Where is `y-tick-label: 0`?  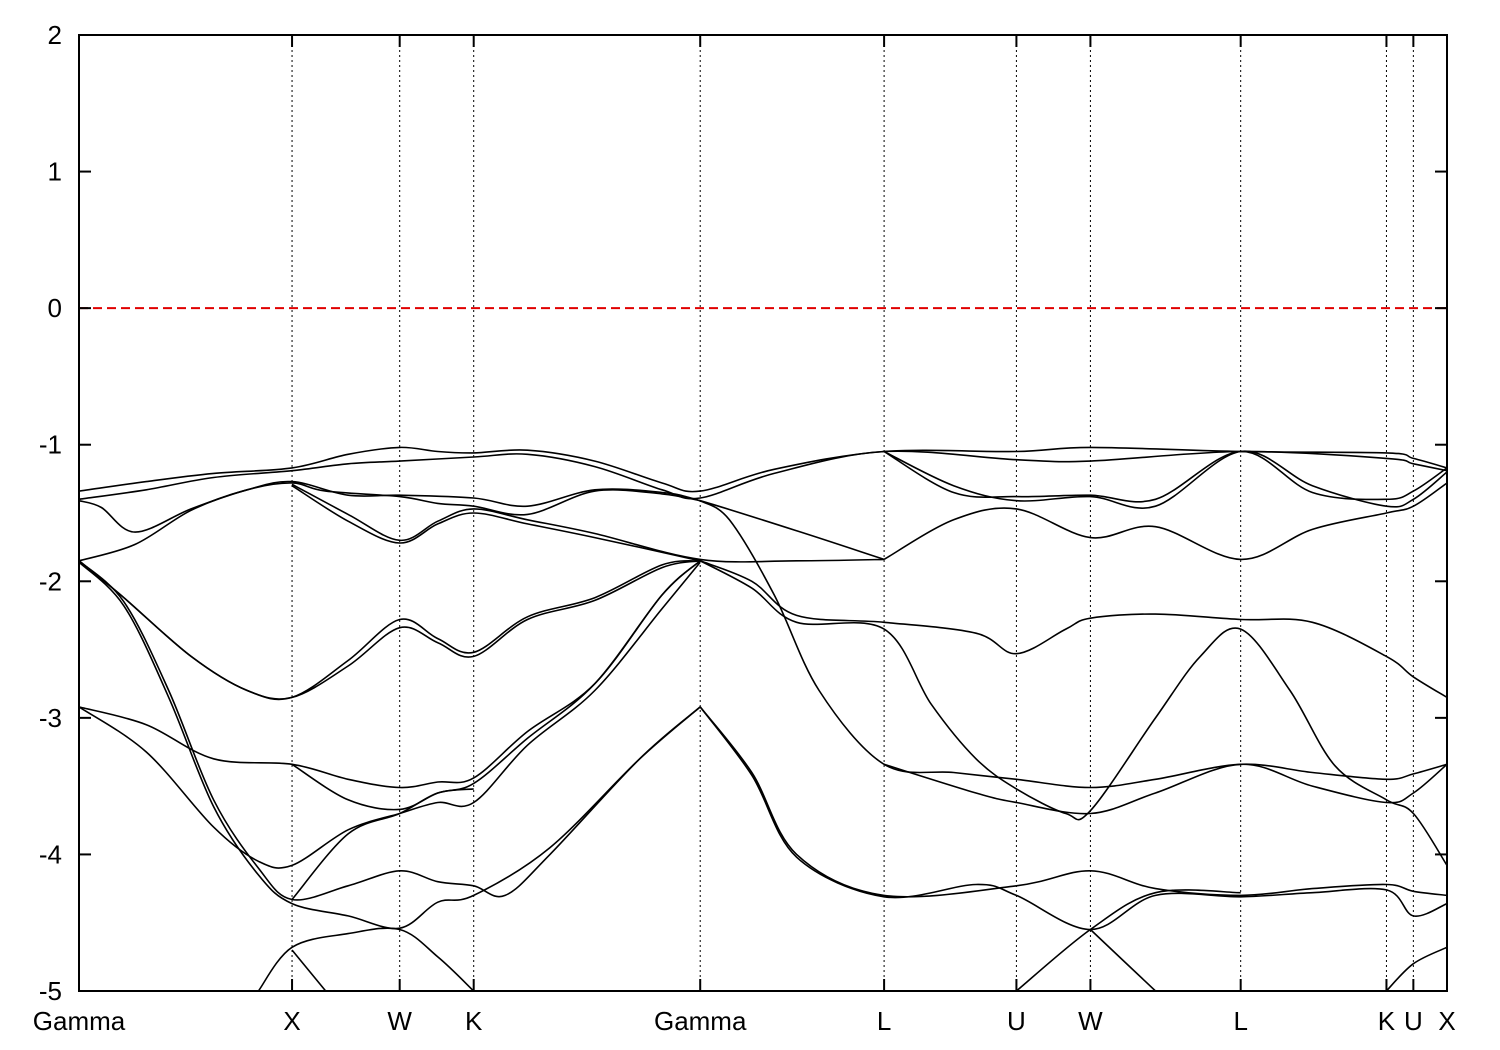
y-tick-label: 0 is located at coordinates (55, 308).